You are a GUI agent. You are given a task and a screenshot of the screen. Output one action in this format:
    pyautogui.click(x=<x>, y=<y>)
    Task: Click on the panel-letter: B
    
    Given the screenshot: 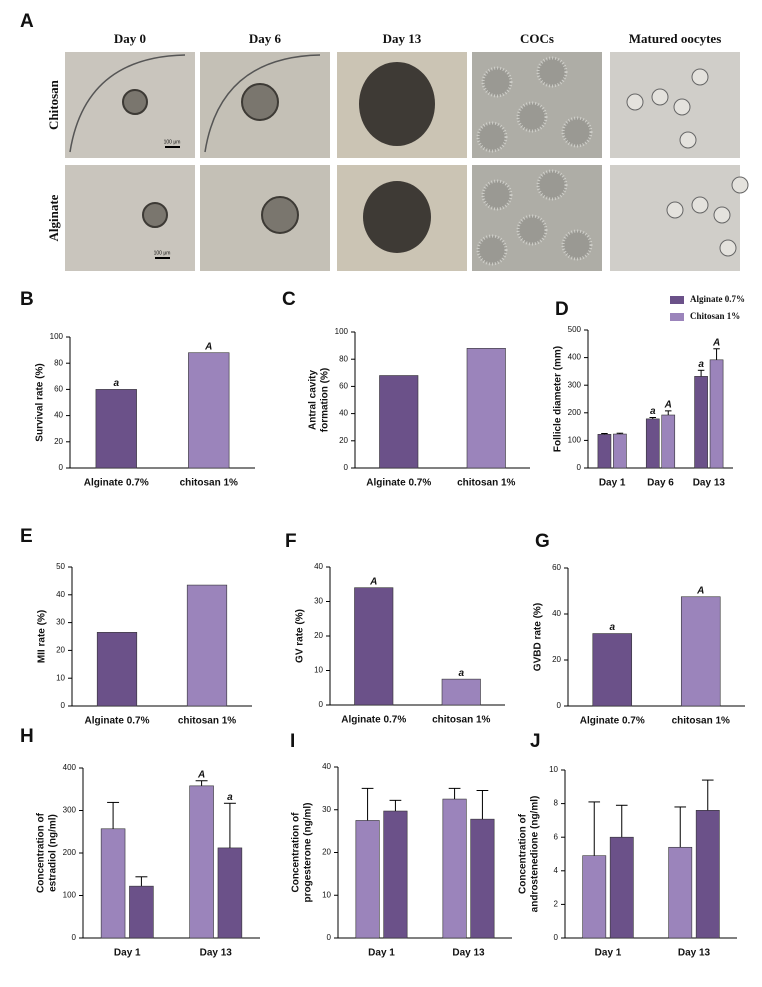 What is the action you would take?
    pyautogui.click(x=27, y=299)
    